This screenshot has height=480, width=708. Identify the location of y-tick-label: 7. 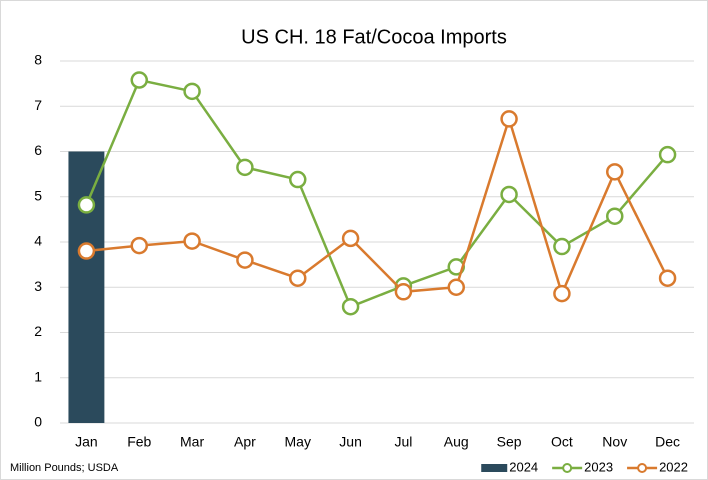
(38, 105).